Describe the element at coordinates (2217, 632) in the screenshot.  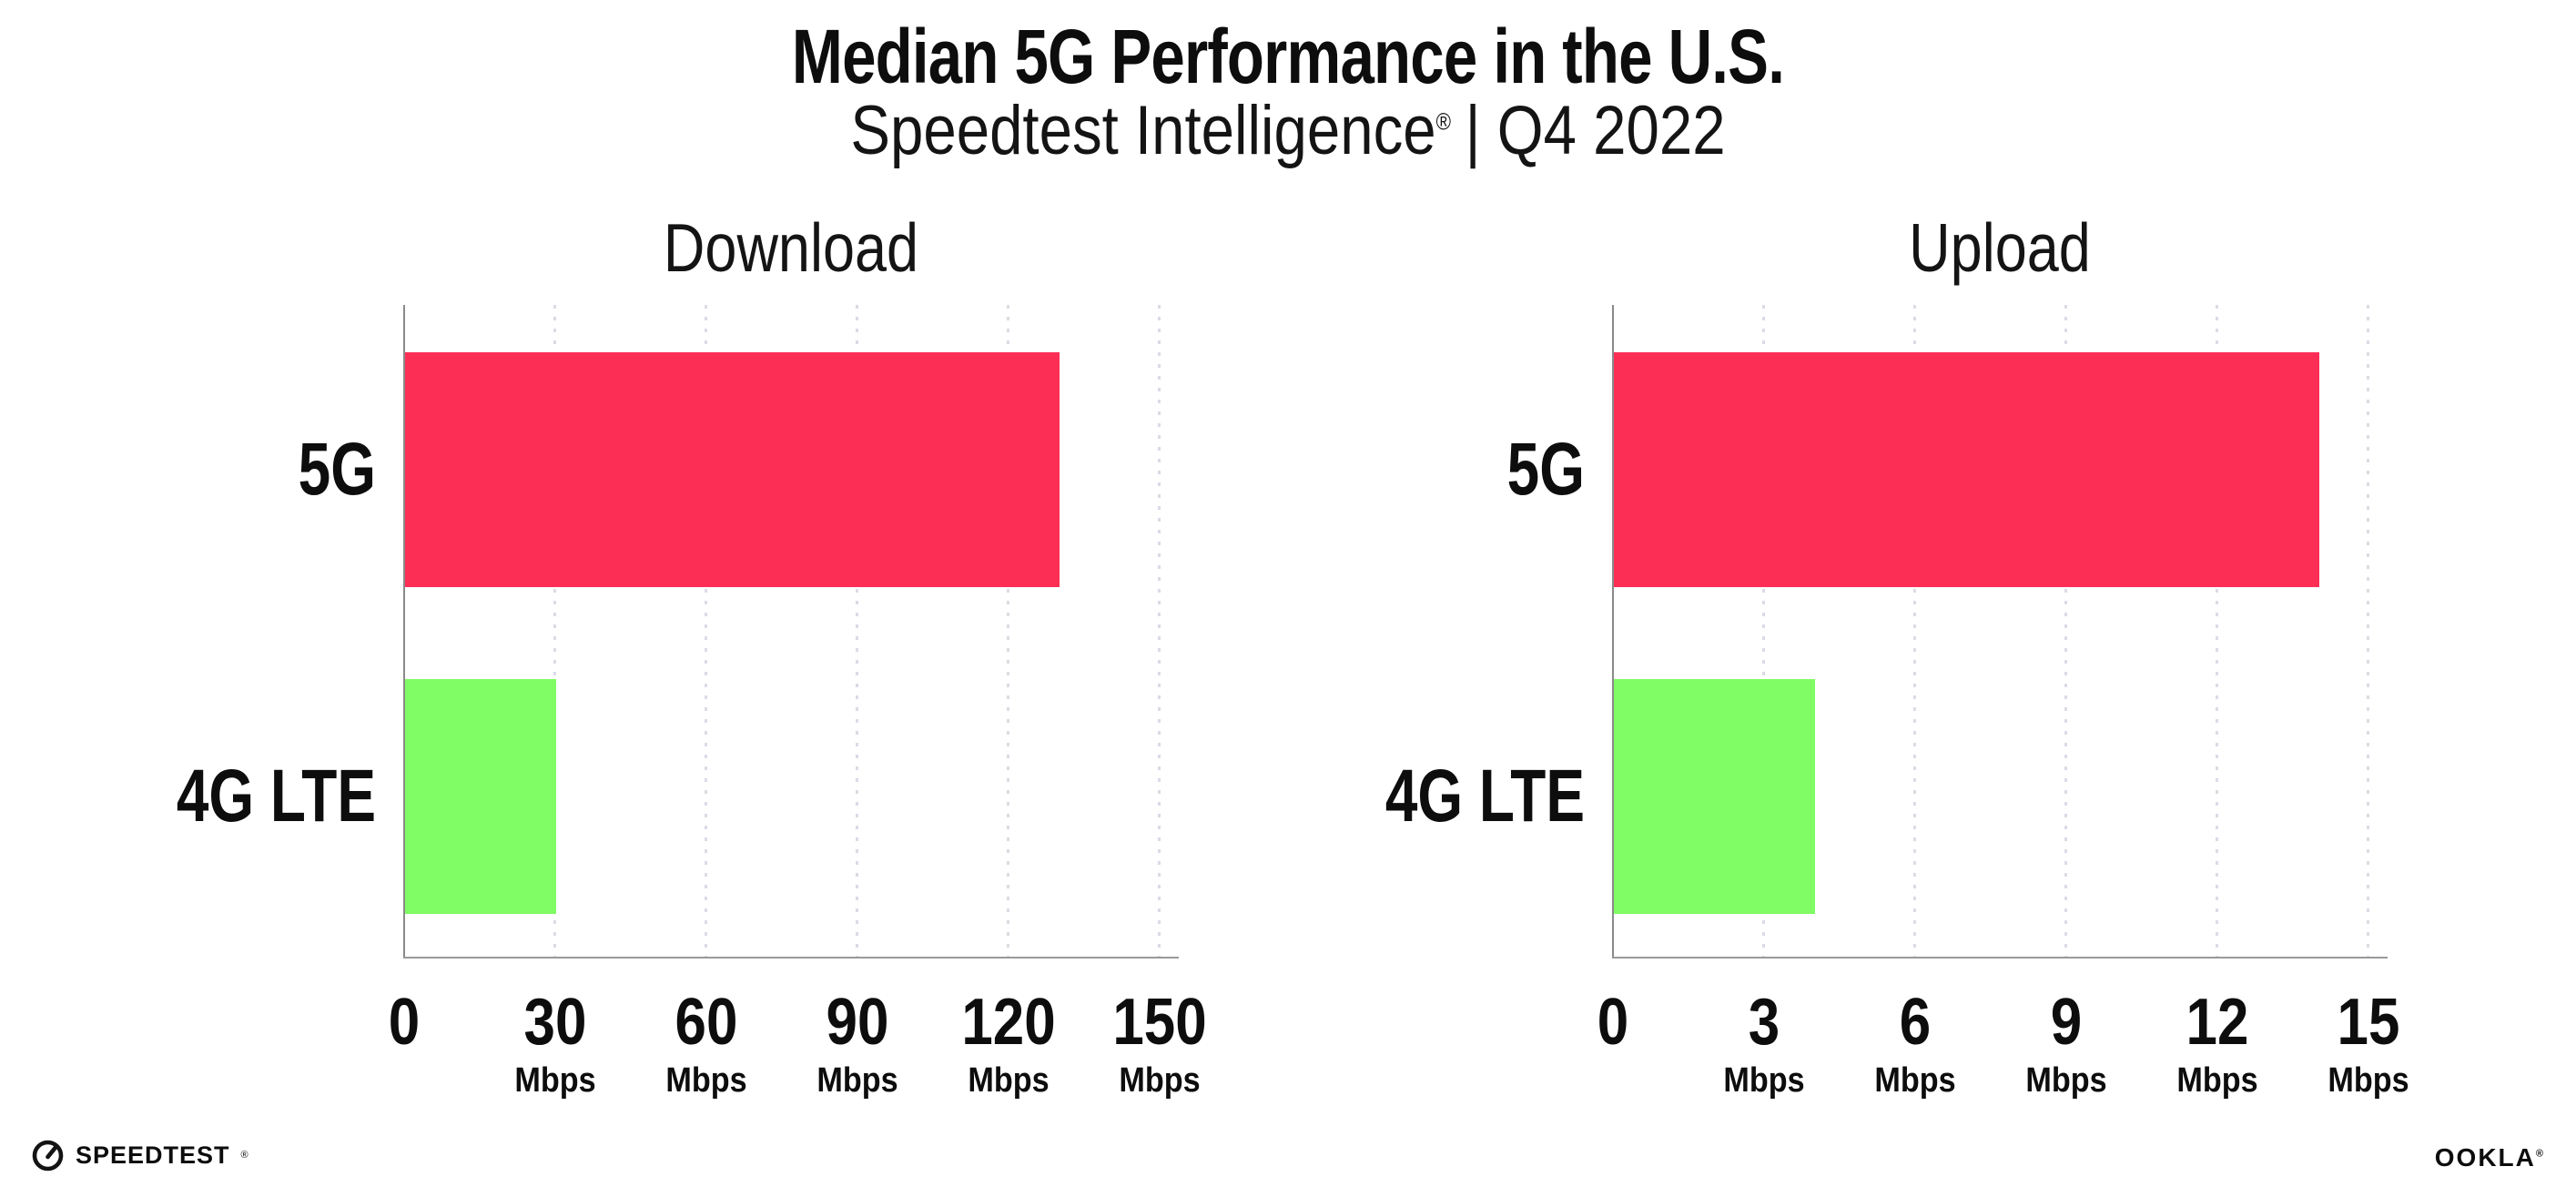
I see `gridline-12-mbps` at that location.